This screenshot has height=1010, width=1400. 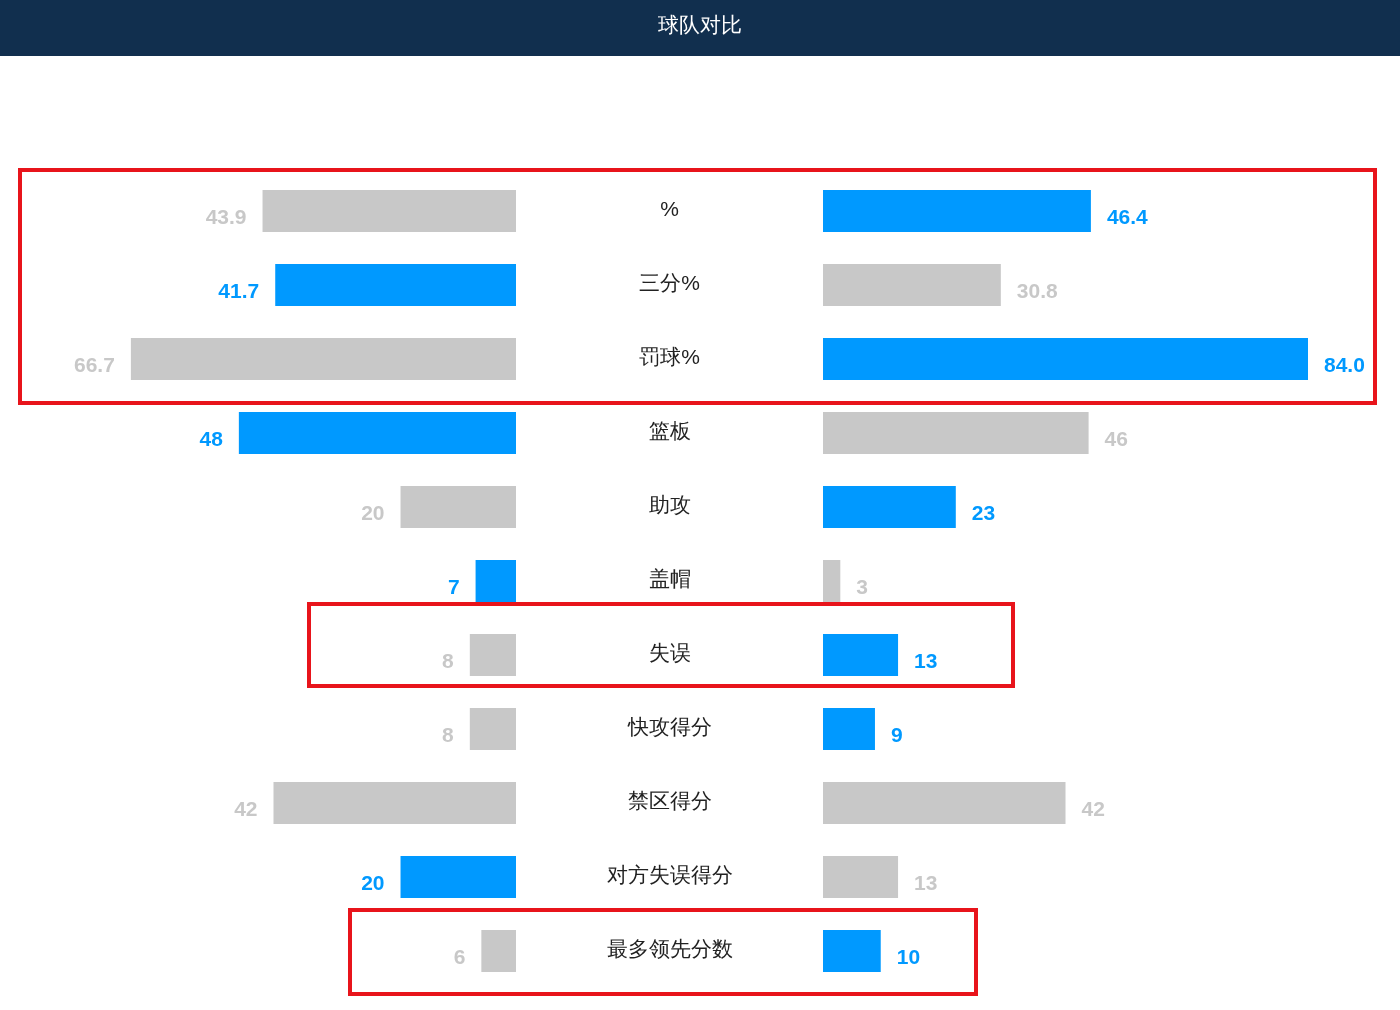 I want to click on y-tick-label: 三分%, so click(x=669, y=283).